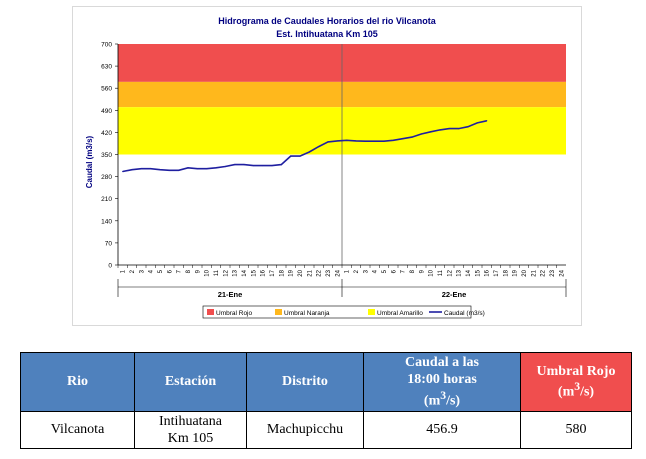 The width and height of the screenshot is (646, 459). I want to click on x-tick-label: 1, so click(124, 271).